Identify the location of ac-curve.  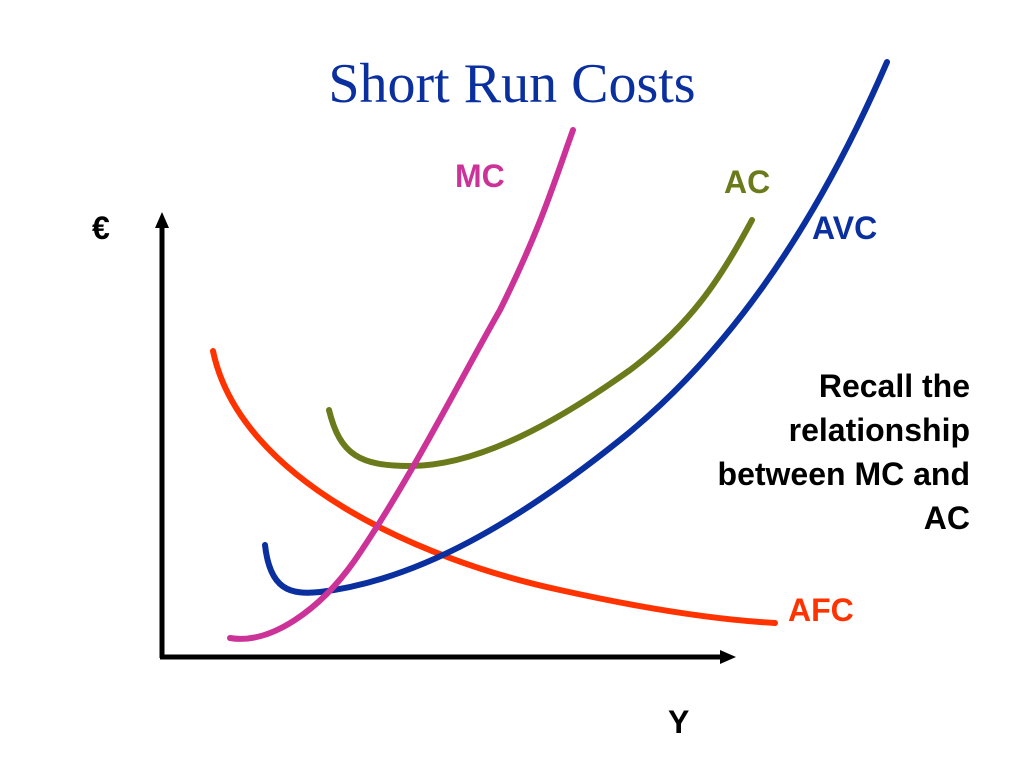
(540, 343).